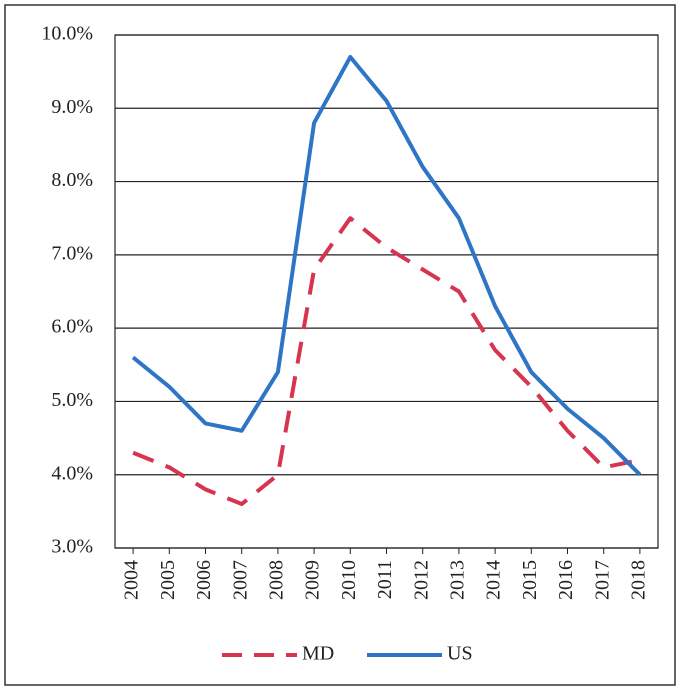 This screenshot has height=691, width=681. Describe the element at coordinates (72, 107) in the screenshot. I see `y-tick-label: 9.0%` at that location.